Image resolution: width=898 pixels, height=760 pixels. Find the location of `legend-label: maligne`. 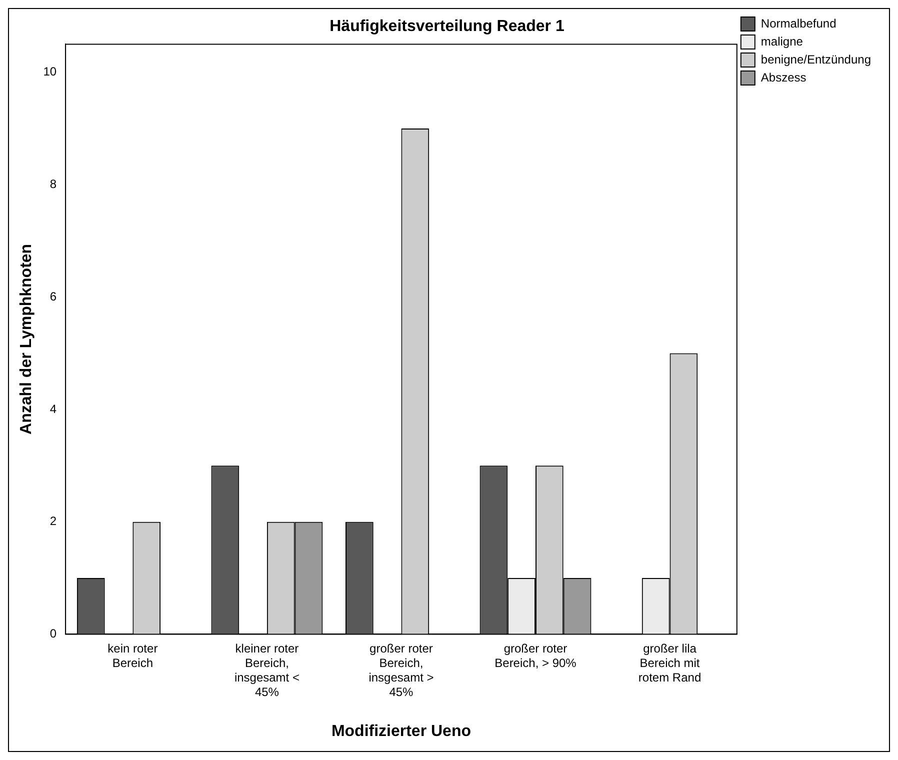

legend-label: maligne is located at coordinates (782, 41).